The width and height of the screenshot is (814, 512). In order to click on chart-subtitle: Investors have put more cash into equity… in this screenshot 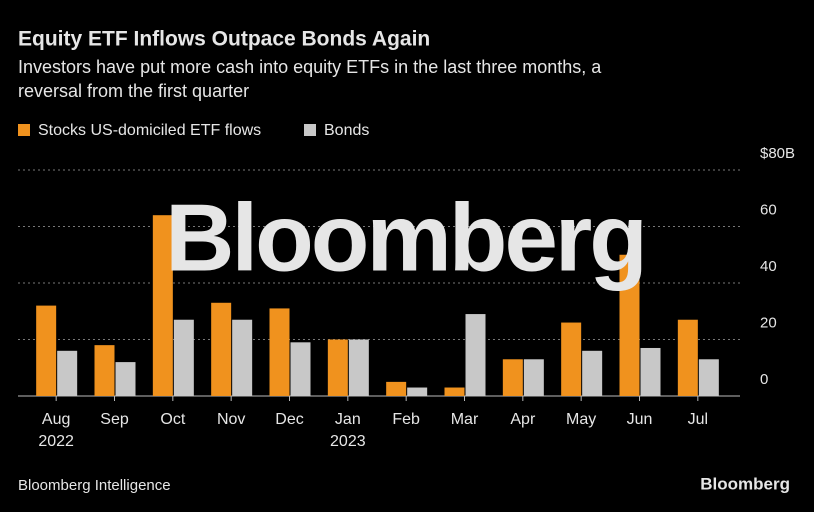, I will do `click(310, 67)`.